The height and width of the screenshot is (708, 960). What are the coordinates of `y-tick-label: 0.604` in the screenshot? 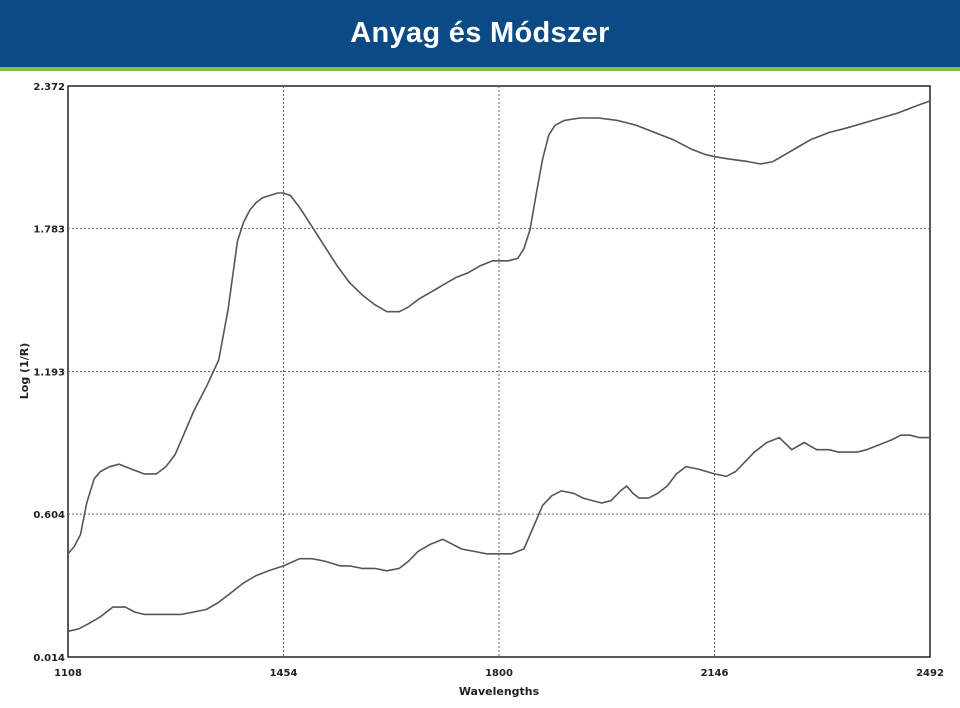 It's located at (49, 515).